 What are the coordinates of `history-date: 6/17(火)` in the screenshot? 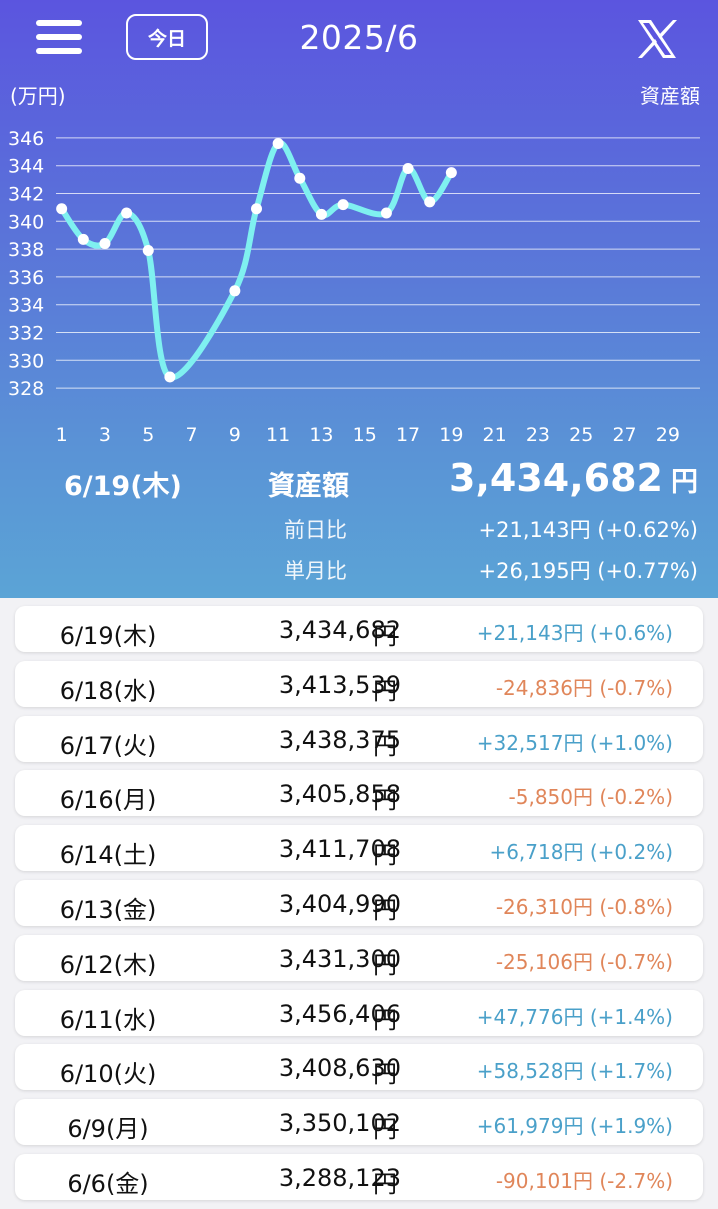 It's located at (108, 745).